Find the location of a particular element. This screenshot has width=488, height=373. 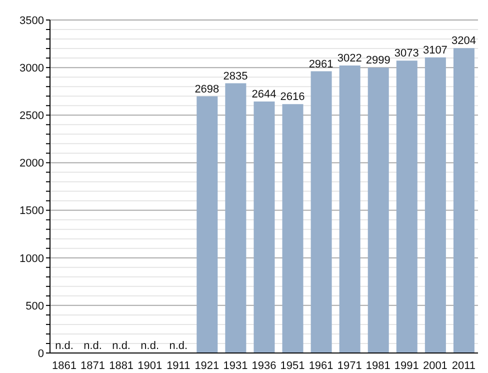

data-label: 3204 is located at coordinates (463, 41).